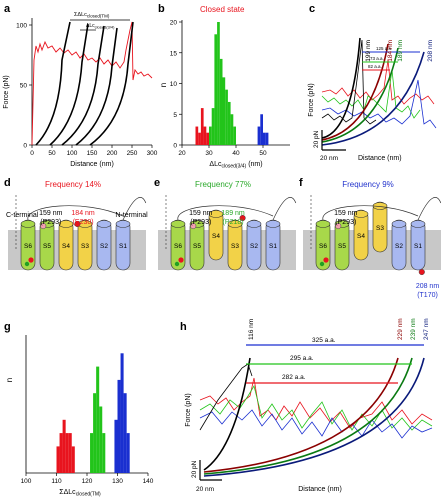 The width and height of the screenshot is (441, 500). What do you see at coordinates (302, 358) in the screenshot?
I see `panel-h-aa-2: 295 a.a.` at bounding box center [302, 358].